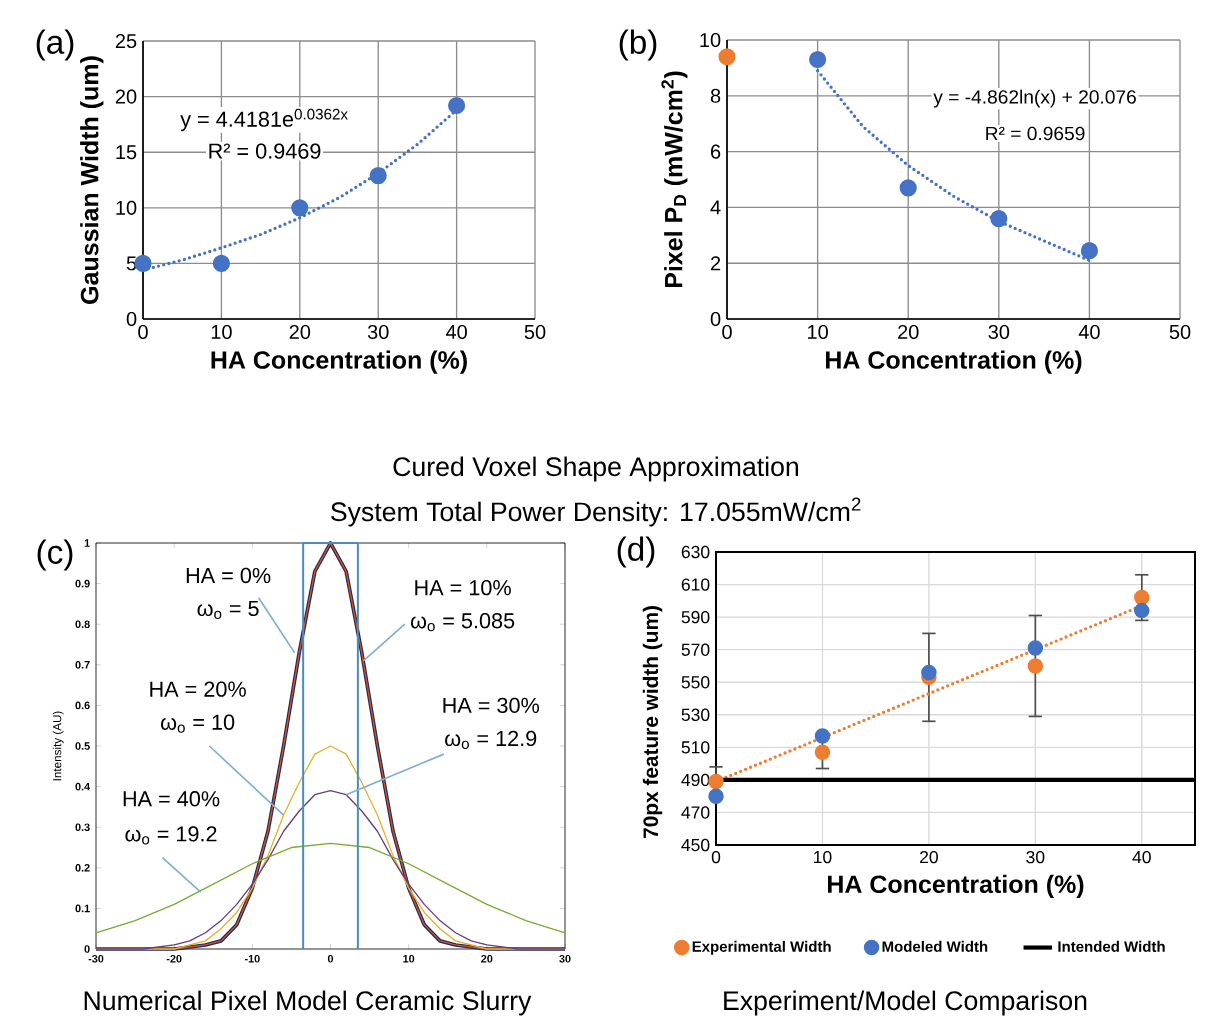 The height and width of the screenshot is (1023, 1216). Describe the element at coordinates (252, 958) in the screenshot. I see `x-tick-label: -10` at that location.